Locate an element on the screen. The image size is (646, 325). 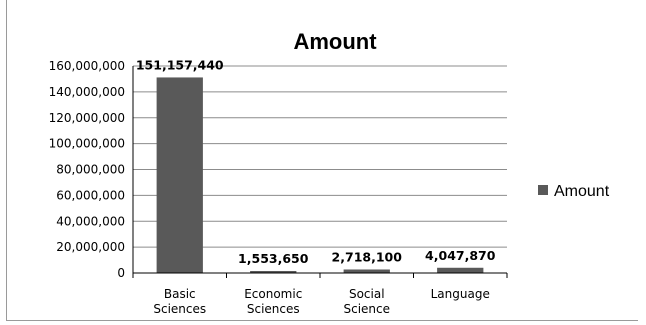
chart-title: Amount is located at coordinates (335, 41).